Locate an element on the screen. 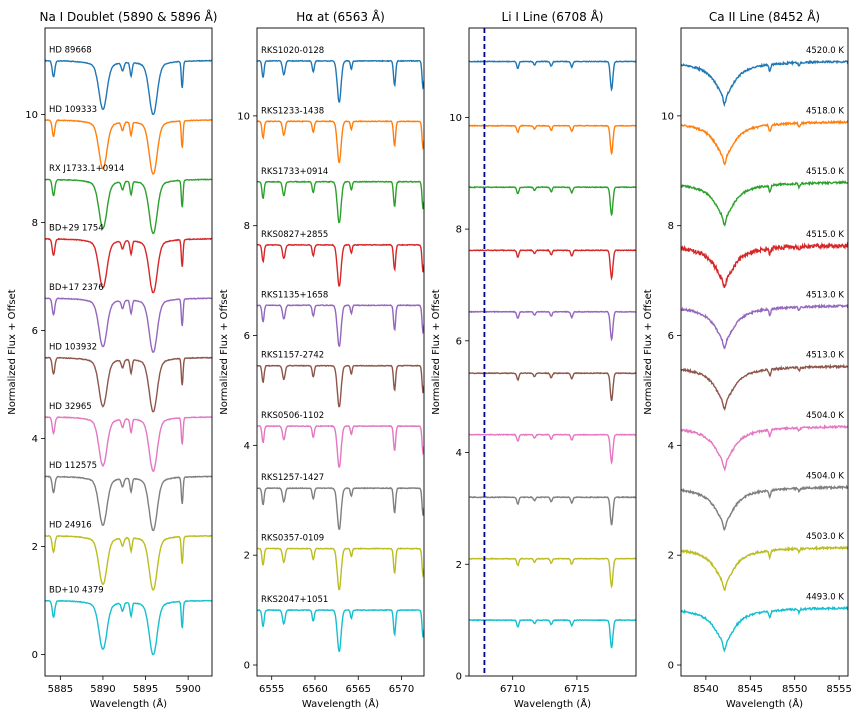 The image size is (864, 720). x-tick-label: 6565 is located at coordinates (358, 689).